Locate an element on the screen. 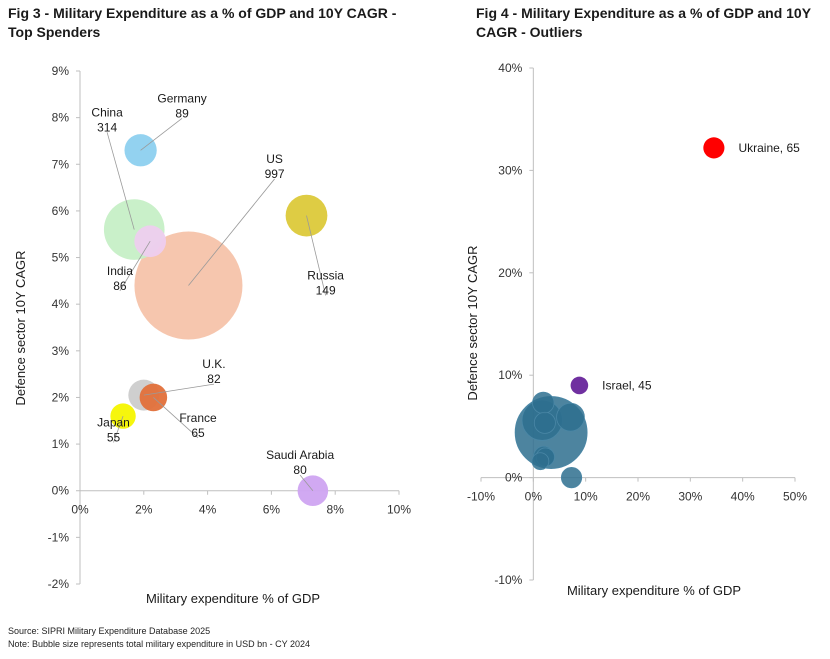  value-us: 997 is located at coordinates (275, 174).